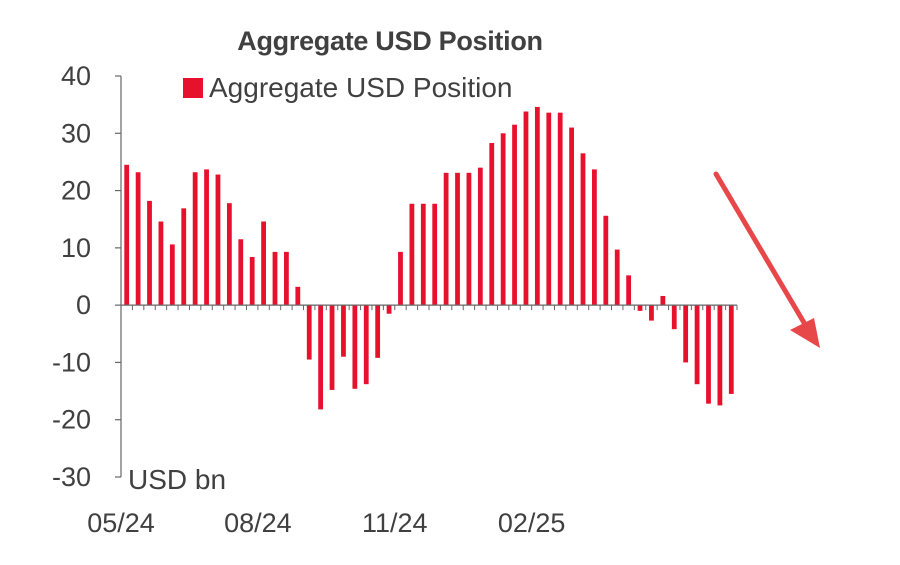  I want to click on chart-title: Aggregate USD Position, so click(390, 41).